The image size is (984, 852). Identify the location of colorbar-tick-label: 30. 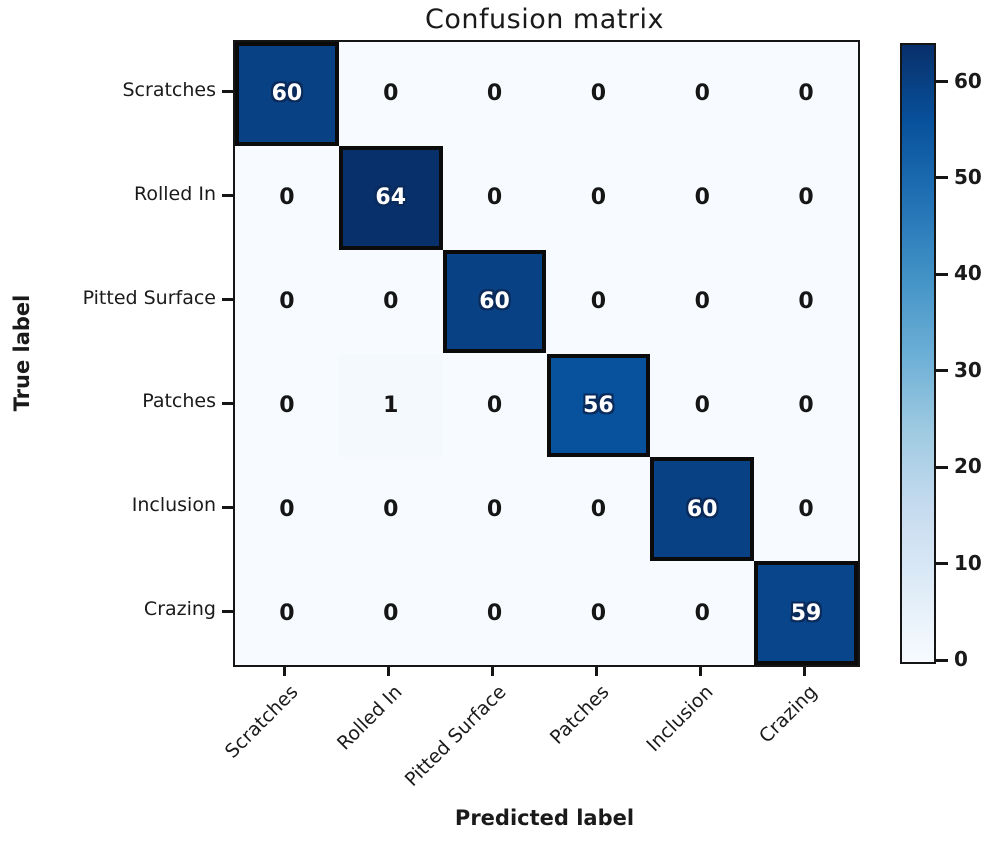
(968, 369).